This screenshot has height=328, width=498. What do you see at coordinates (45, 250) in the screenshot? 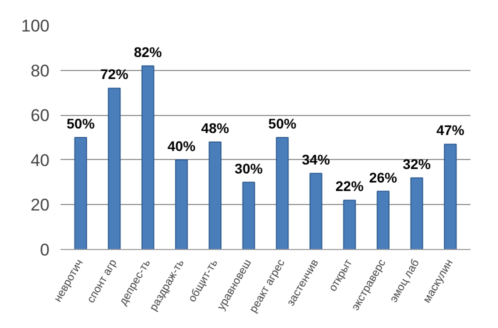
I see `y-tick-label: 0` at bounding box center [45, 250].